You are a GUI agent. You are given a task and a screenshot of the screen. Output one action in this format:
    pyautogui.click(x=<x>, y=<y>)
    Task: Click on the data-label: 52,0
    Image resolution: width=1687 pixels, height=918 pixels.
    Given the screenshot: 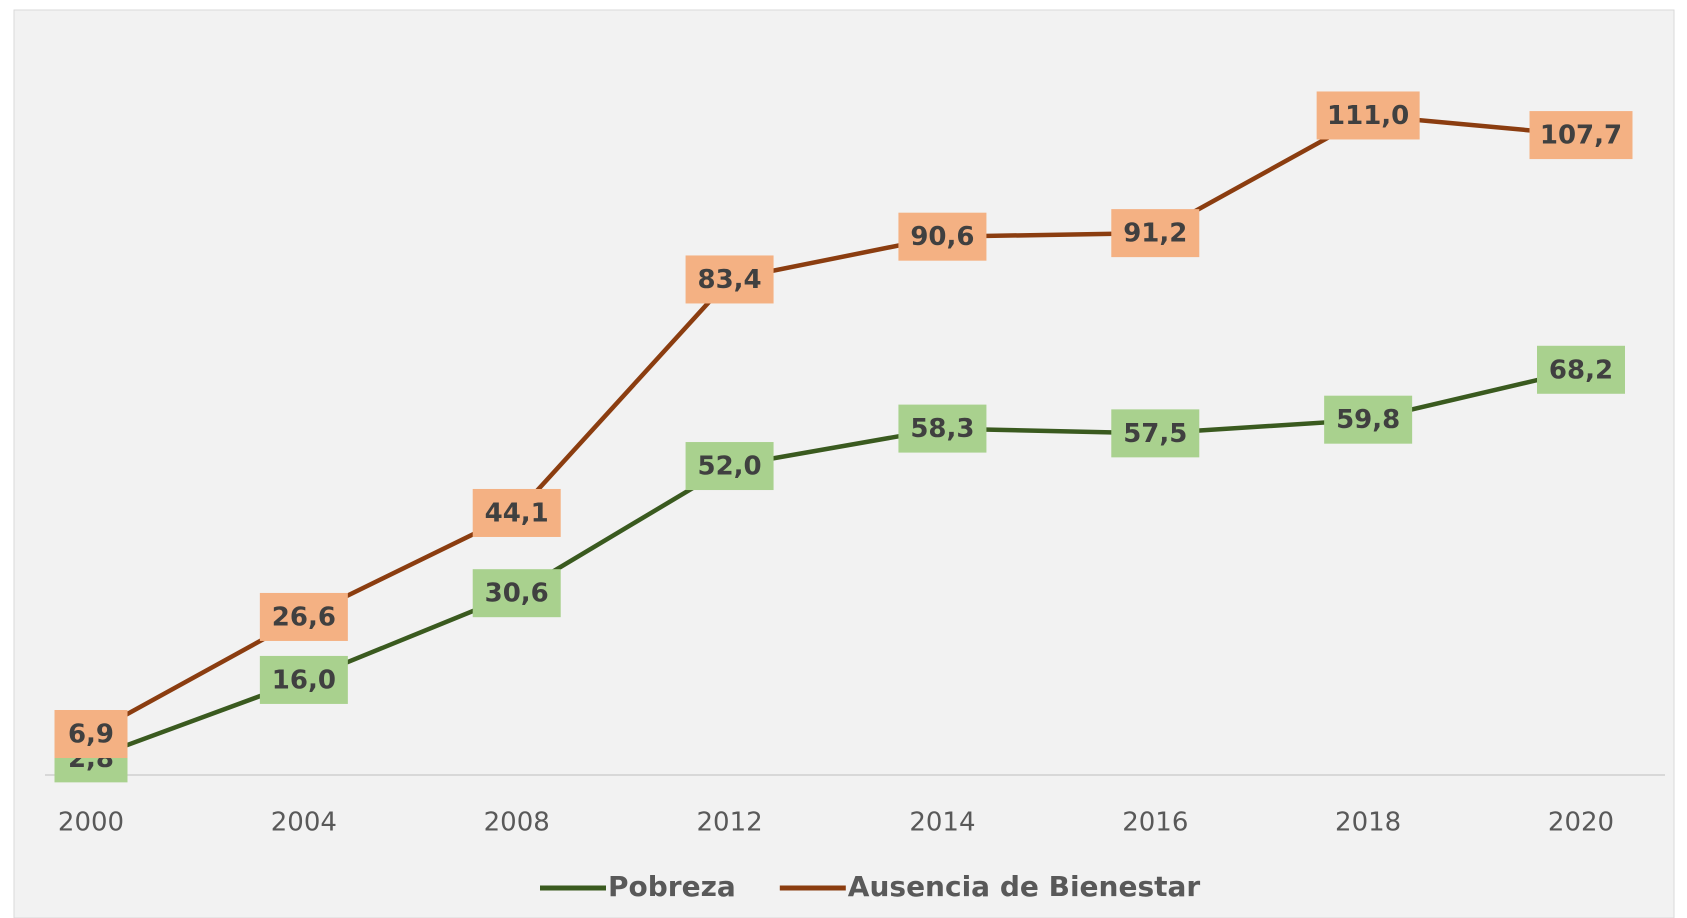 What is the action you would take?
    pyautogui.click(x=729, y=467)
    